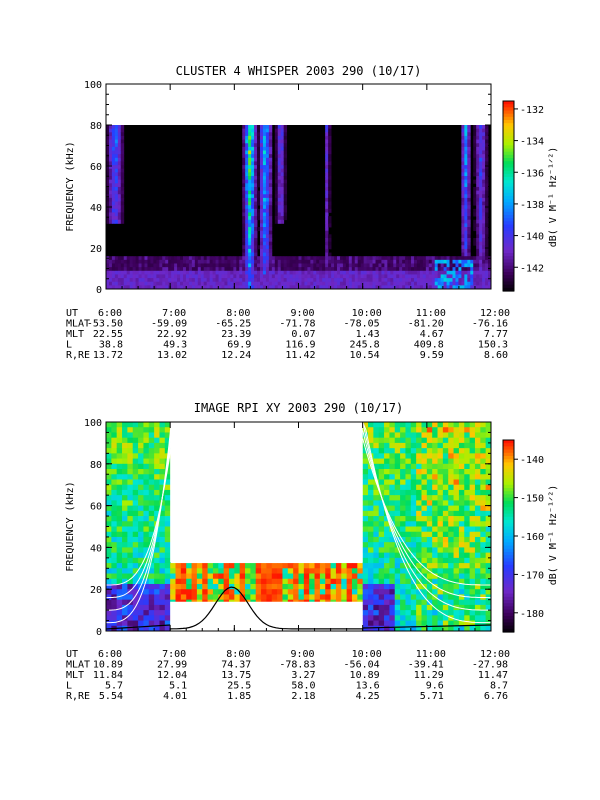 The width and height of the screenshot is (600, 800). What do you see at coordinates (96, 249) in the screenshot?
I see `y-tick-label: 20` at bounding box center [96, 249].